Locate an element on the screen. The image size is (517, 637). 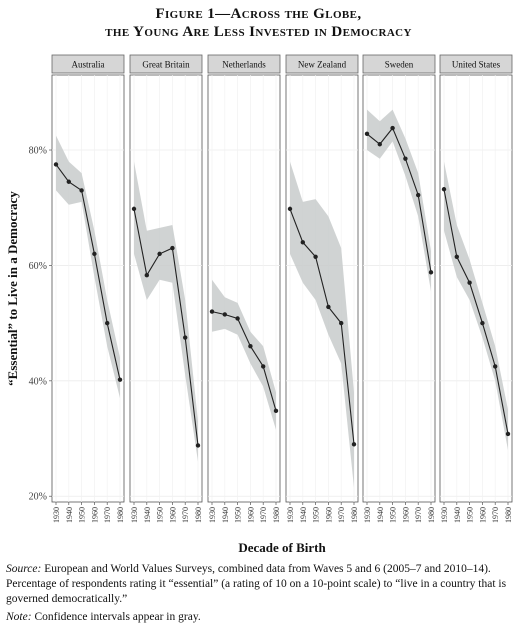
panel-sweden: Sweden 1930 1940 1950 1960 1970 1980 is located at coordinates (399, 288).